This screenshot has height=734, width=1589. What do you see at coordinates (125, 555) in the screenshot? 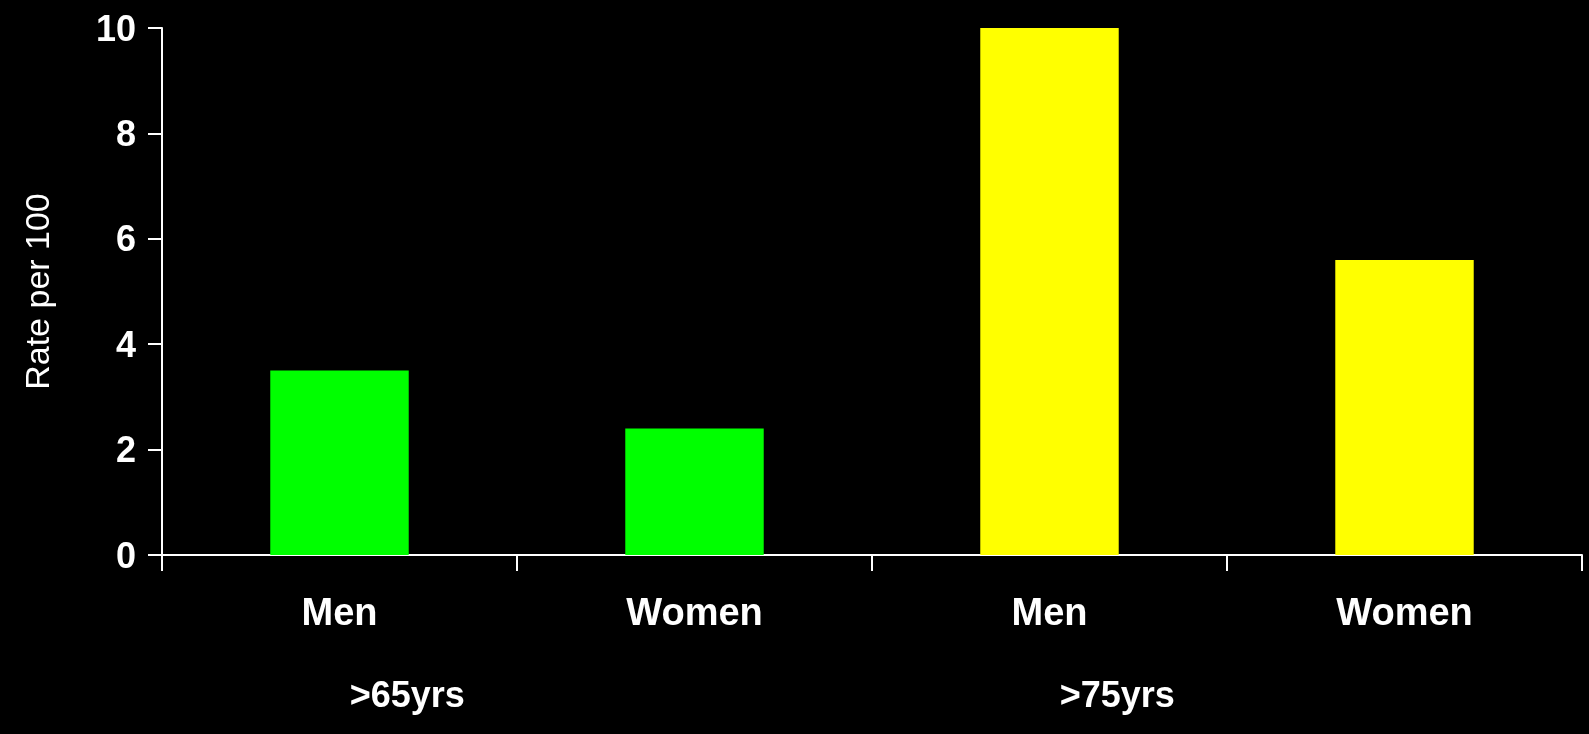
I see `y-tick-label: 0` at bounding box center [125, 555].